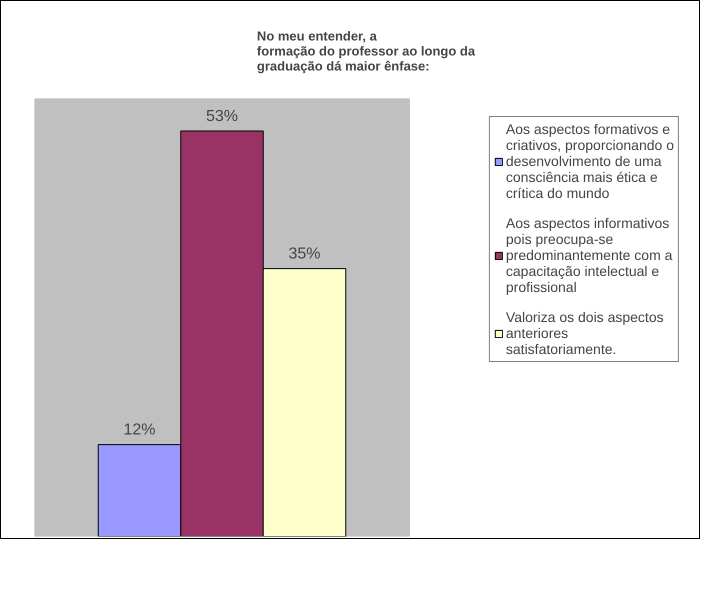 Image resolution: width=702 pixels, height=608 pixels. What do you see at coordinates (585, 333) in the screenshot?
I see `legend-label: Valoriza os dois aspectos anteriores satisfatoriamente.` at bounding box center [585, 333].